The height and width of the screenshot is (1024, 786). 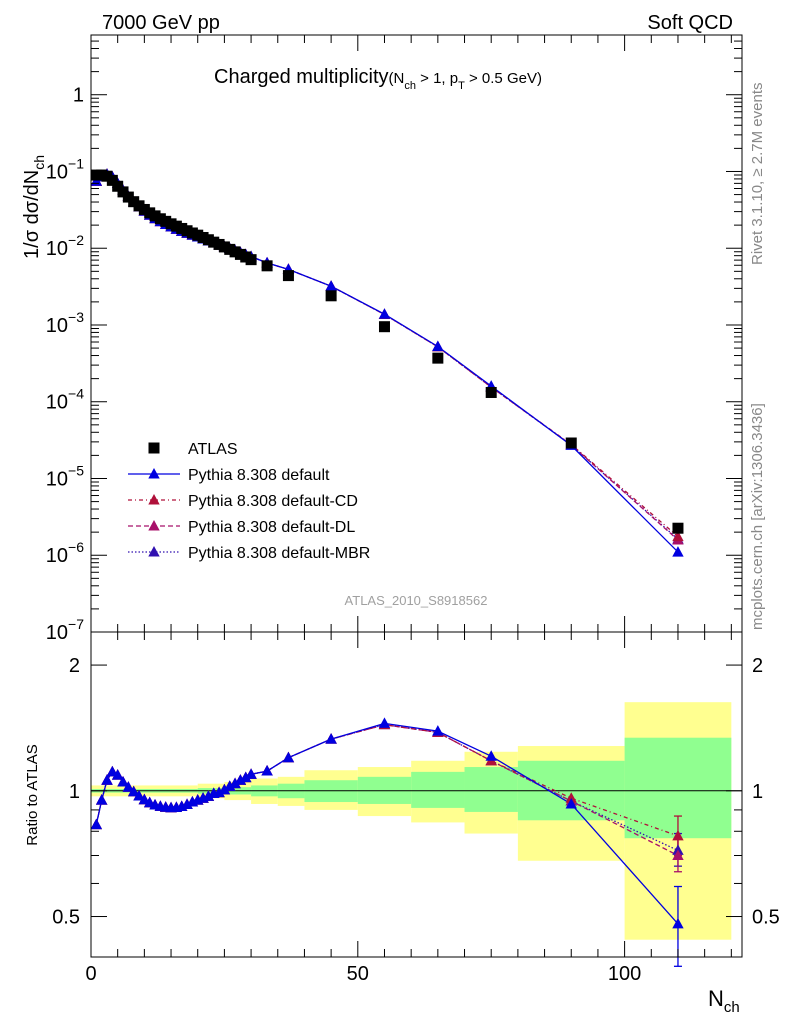 I want to click on legend-label-default: Pythia 8.308 default, so click(x=259, y=475).